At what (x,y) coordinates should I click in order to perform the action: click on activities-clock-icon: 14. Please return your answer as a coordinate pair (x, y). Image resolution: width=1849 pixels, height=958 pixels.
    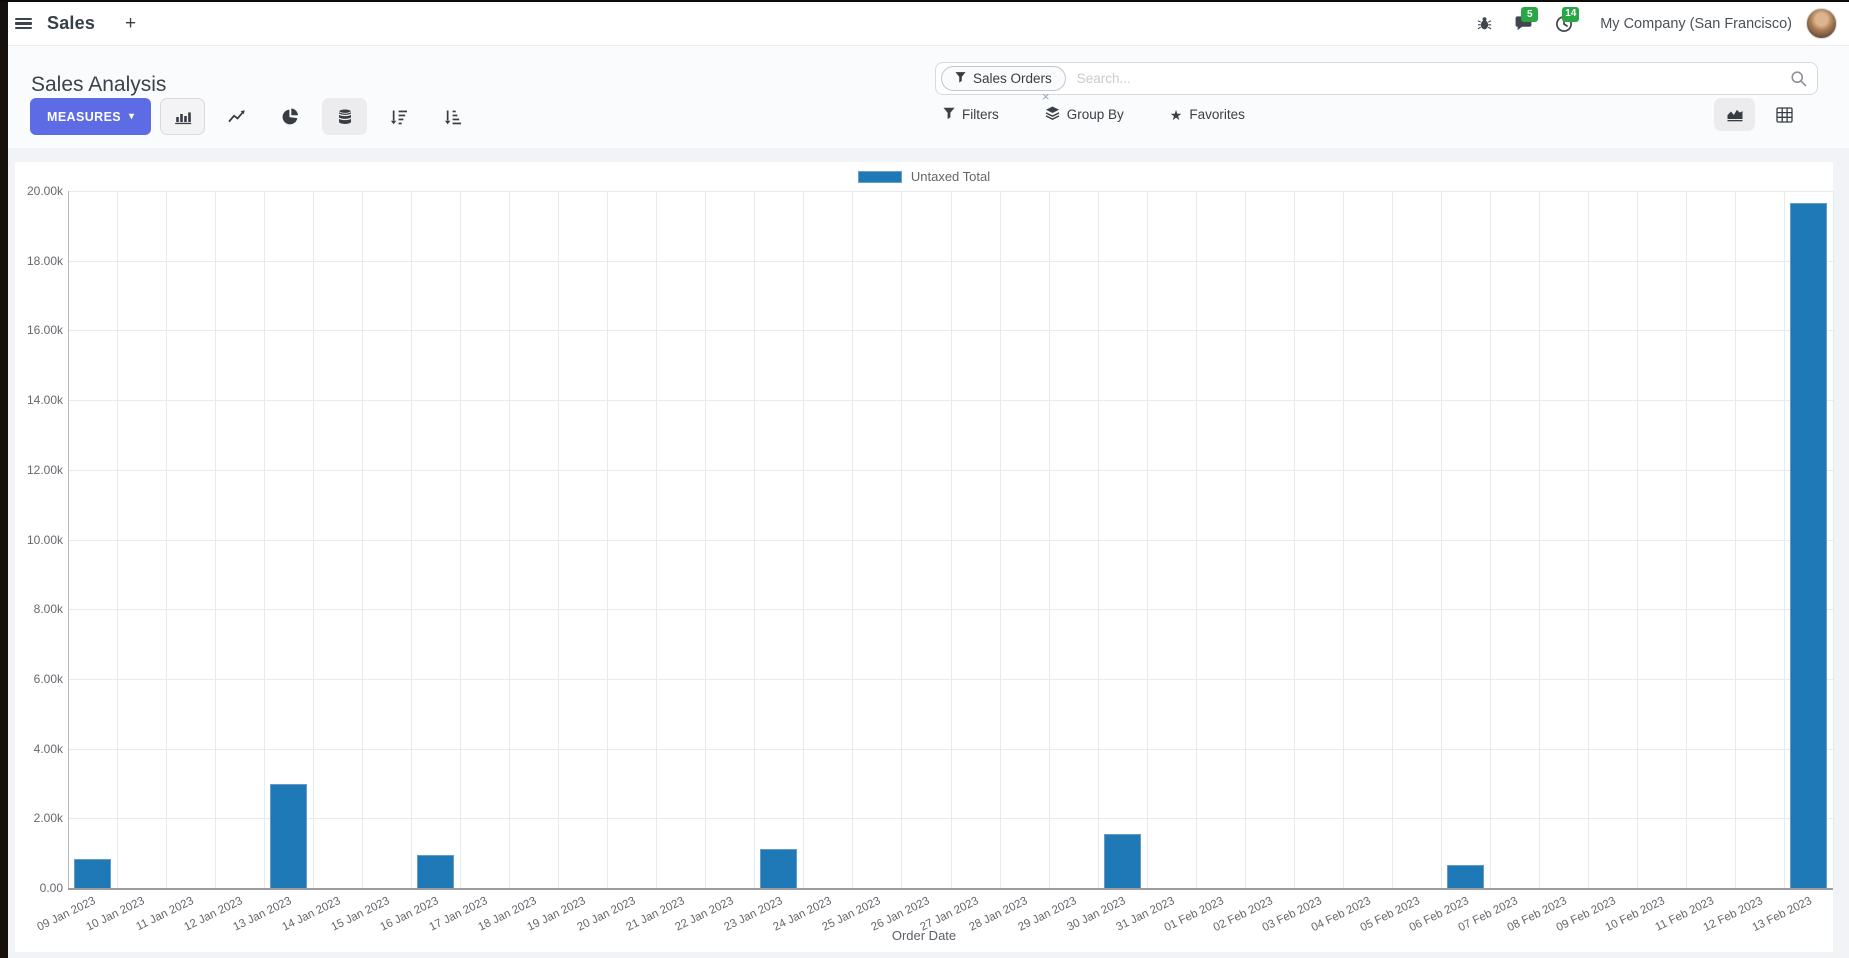
    Looking at the image, I should click on (1564, 19).